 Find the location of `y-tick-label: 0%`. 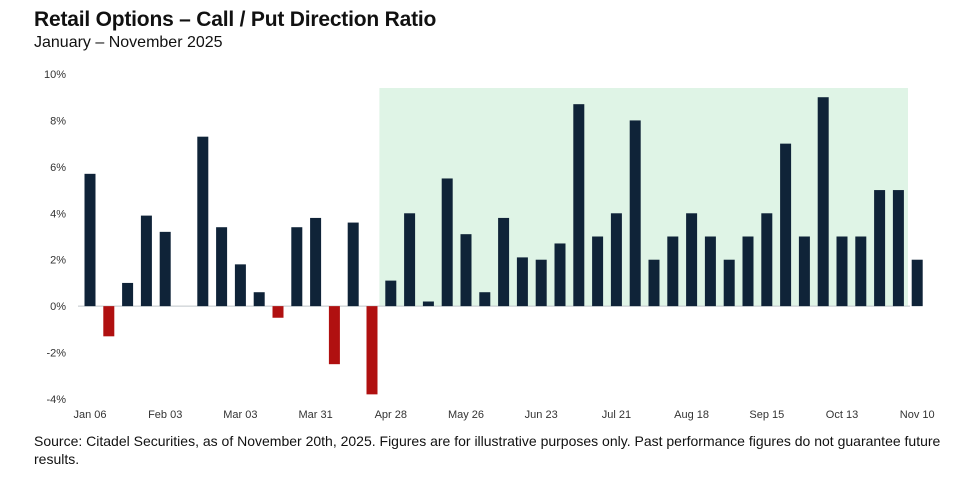

y-tick-label: 0% is located at coordinates (58, 307).